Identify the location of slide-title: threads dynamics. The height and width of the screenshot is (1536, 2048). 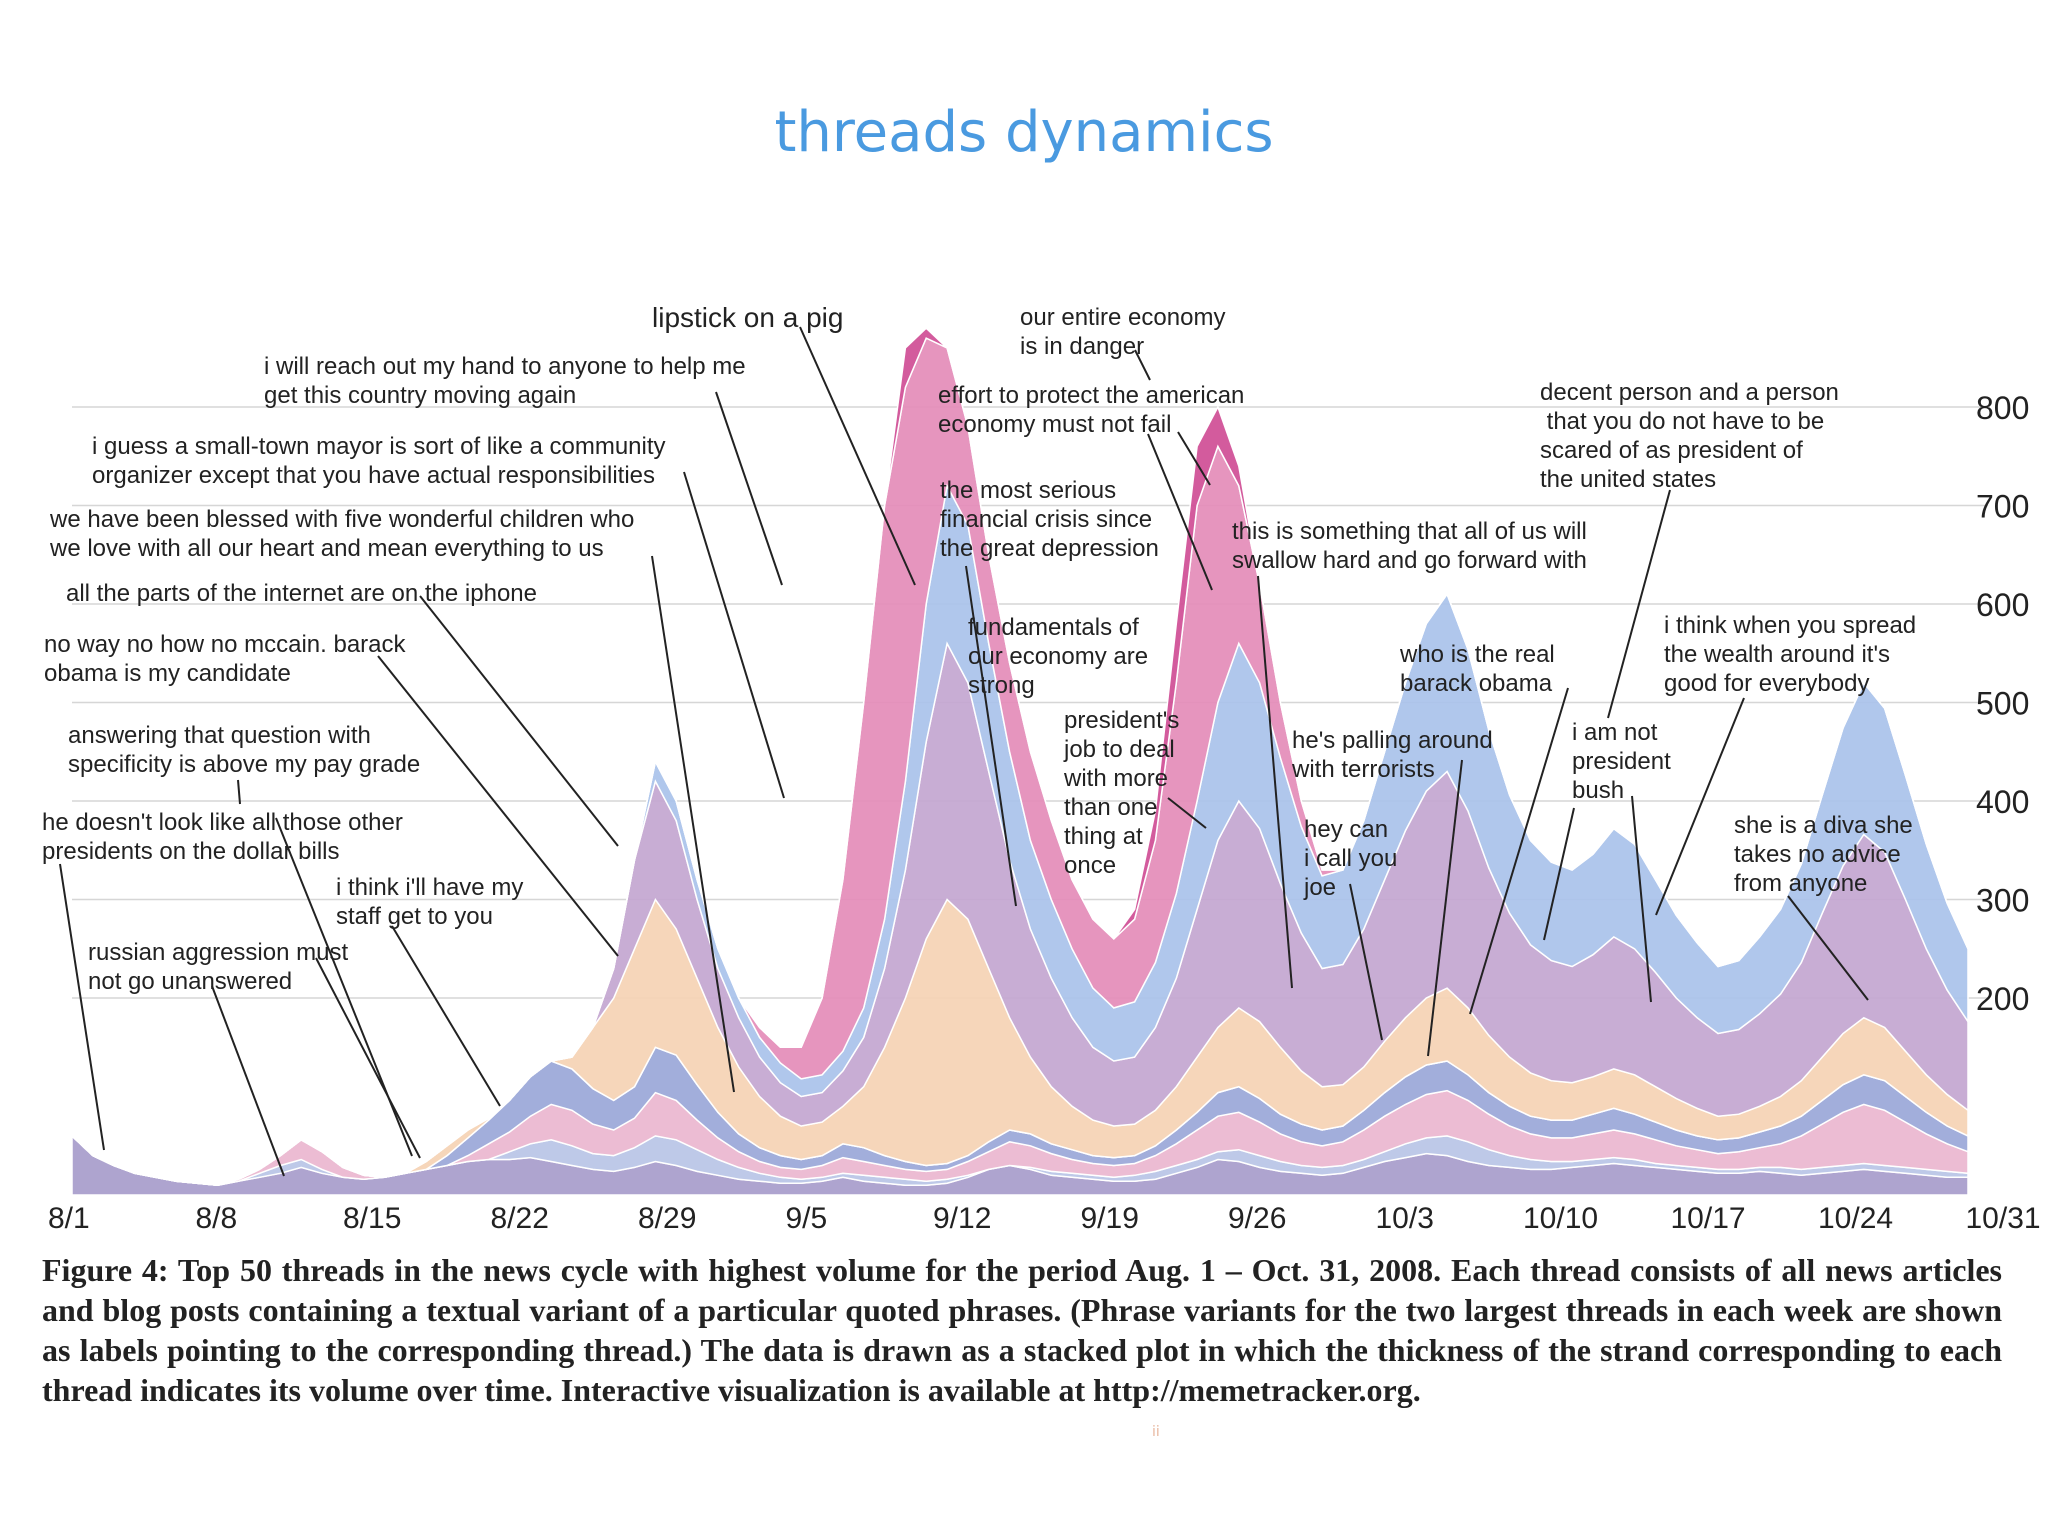
(1024, 132).